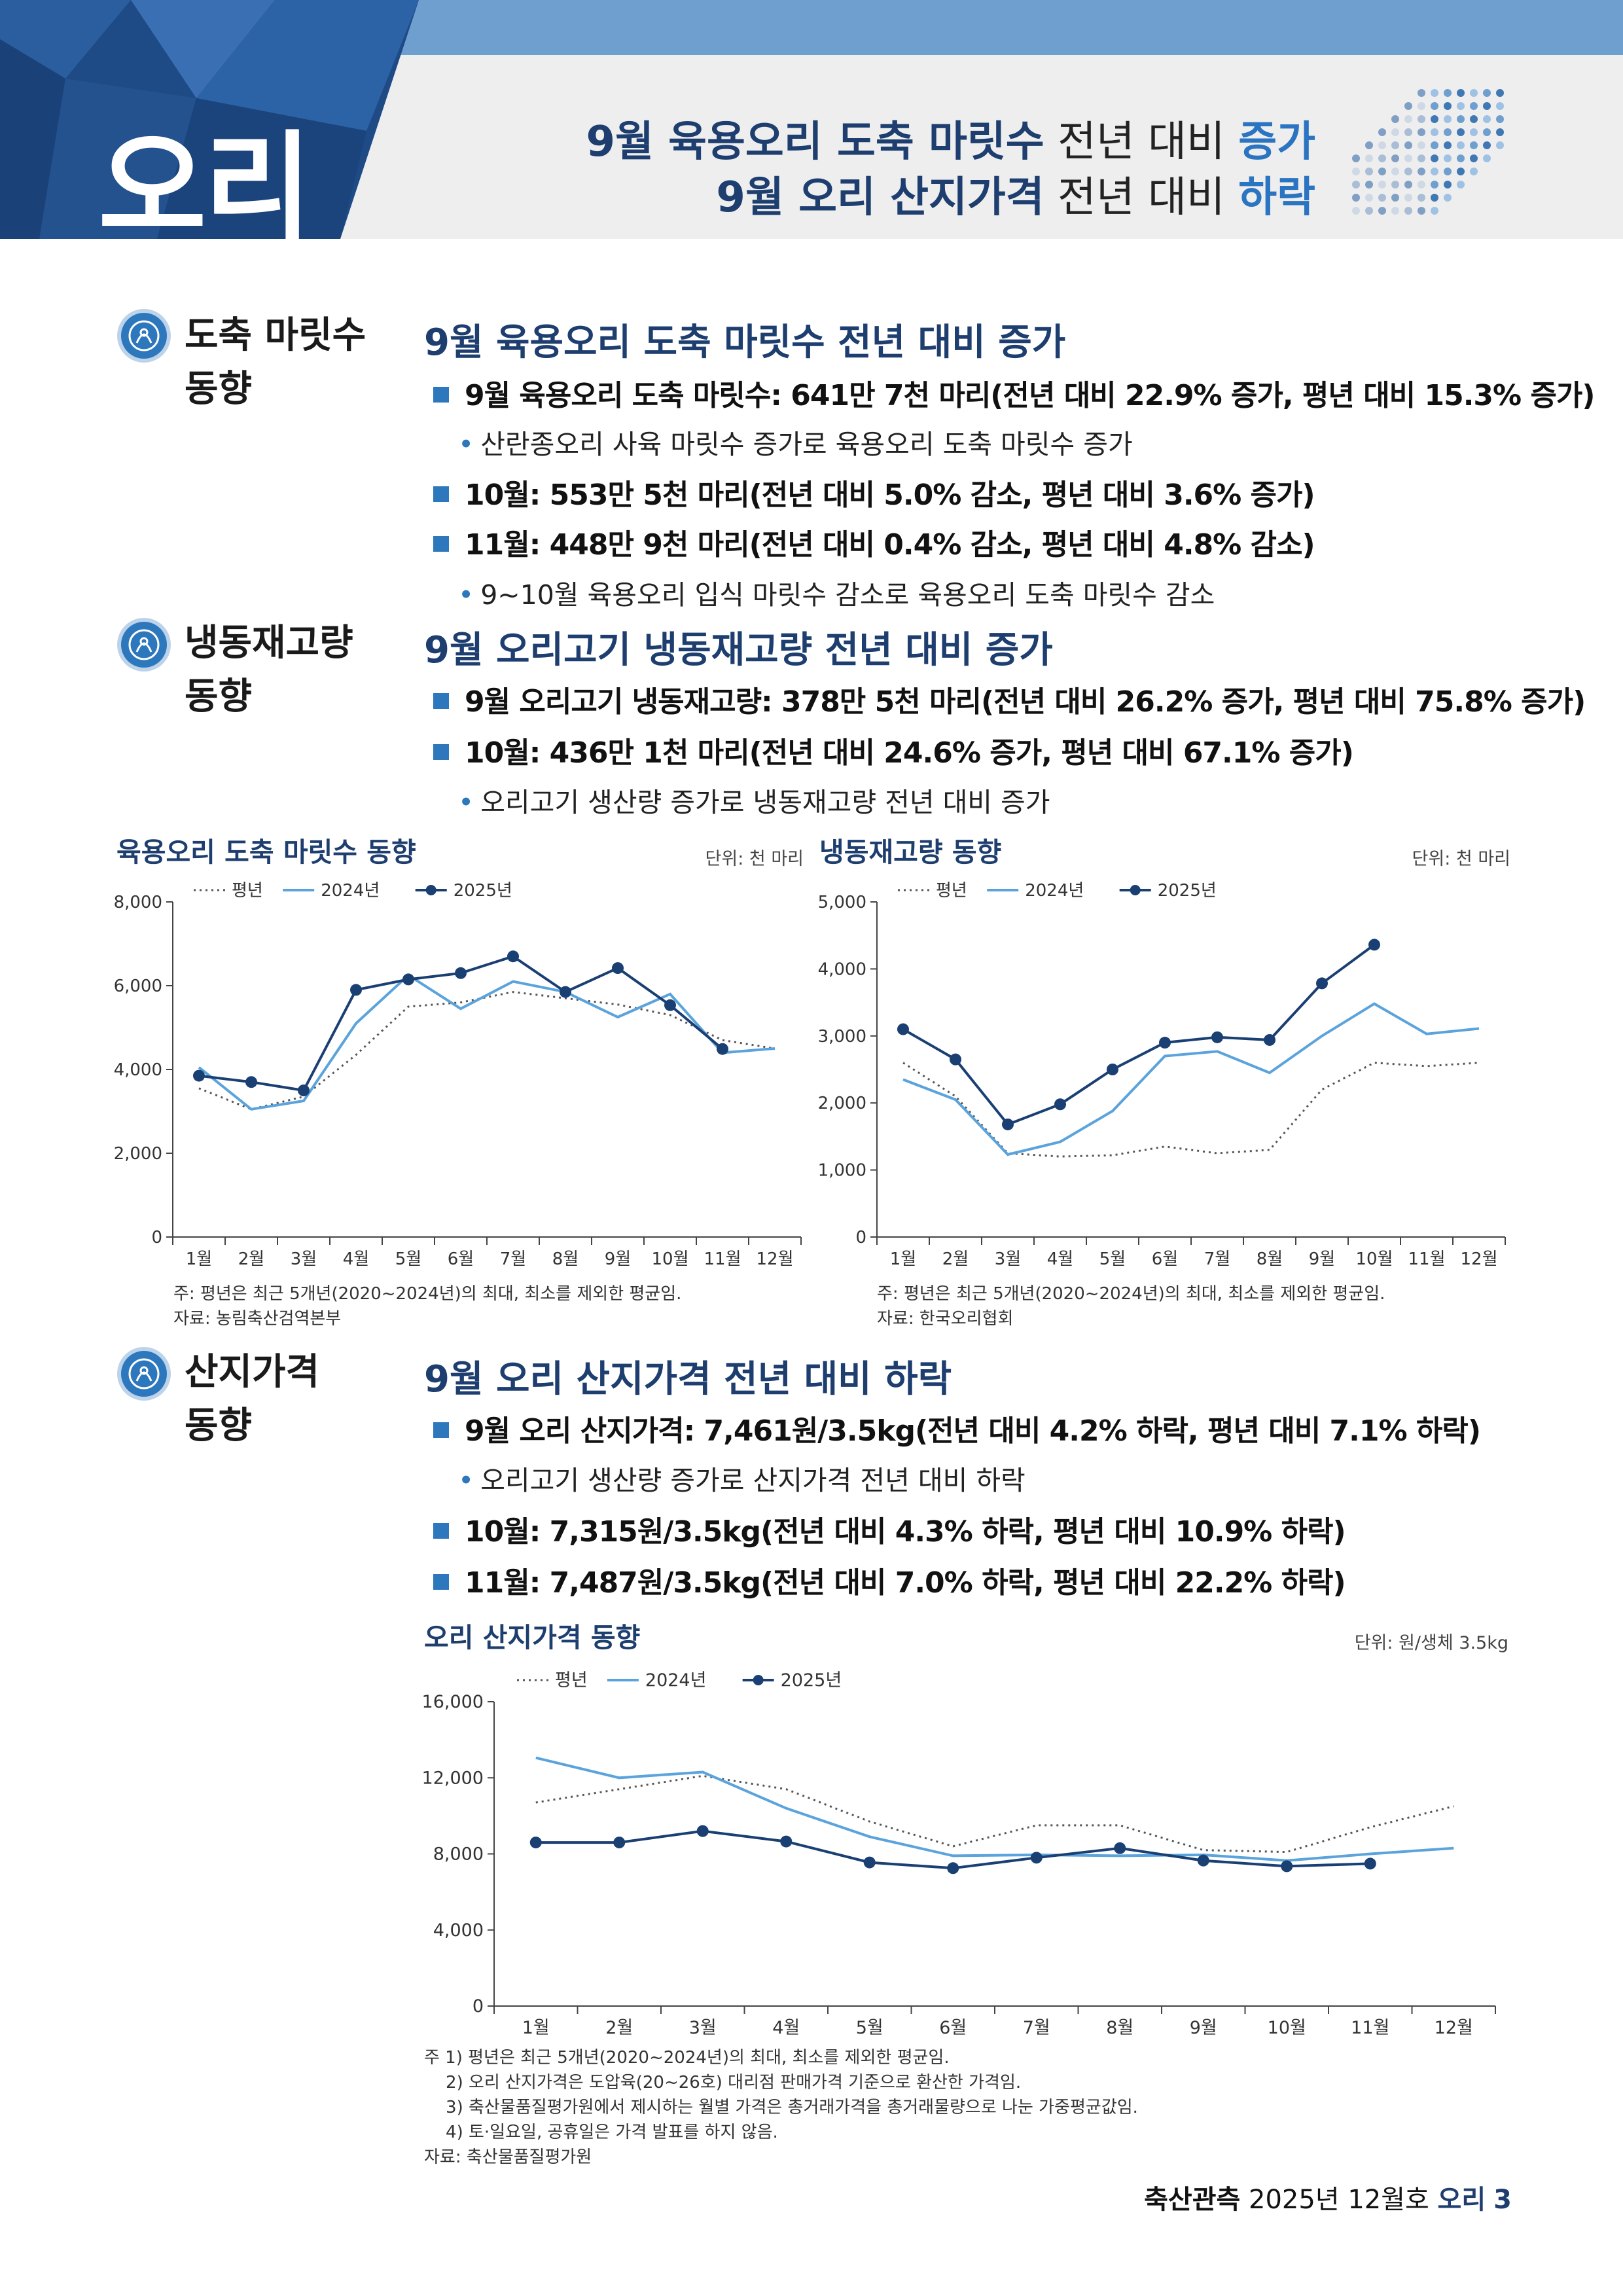  Describe the element at coordinates (1060, 1259) in the screenshot. I see `x-tick-label: 4월` at that location.